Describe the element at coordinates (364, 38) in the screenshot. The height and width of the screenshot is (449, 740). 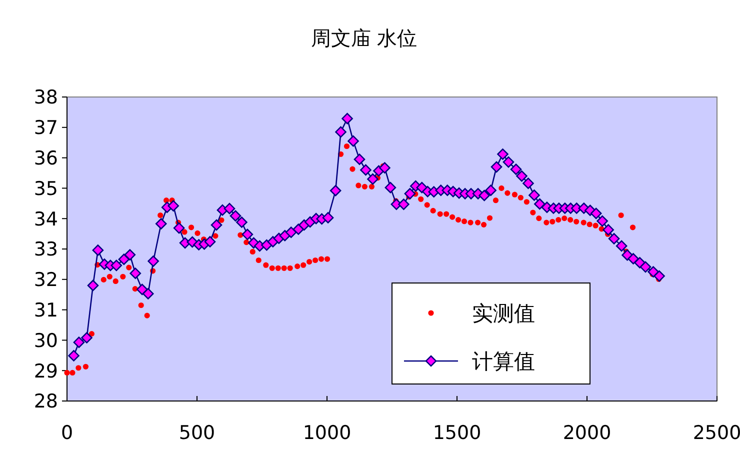
I see `chart-title: 周文庙 水位` at that location.